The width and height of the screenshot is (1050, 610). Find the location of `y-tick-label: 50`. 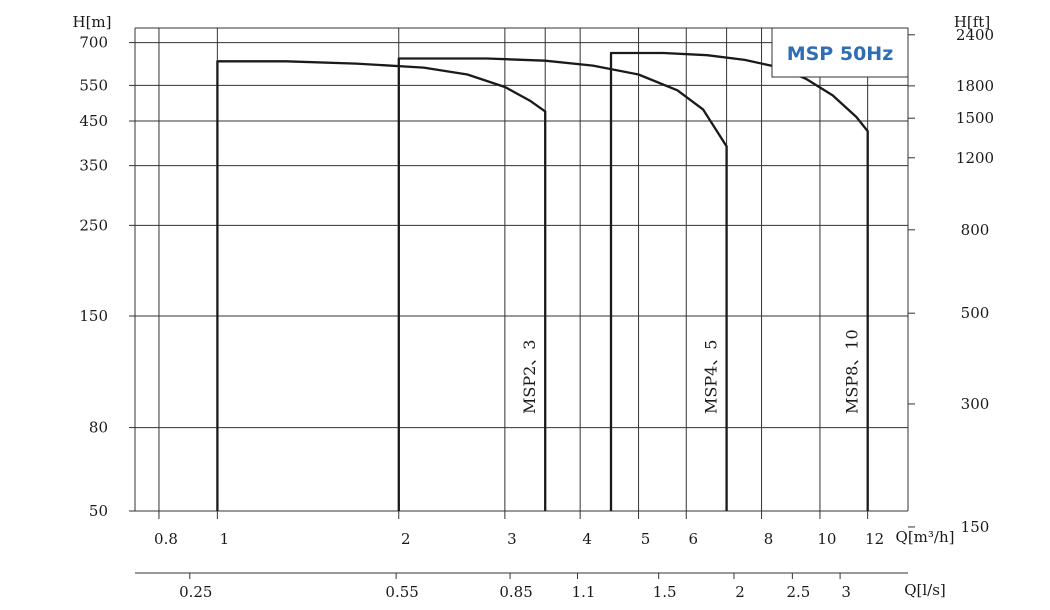

y-tick-label: 50 is located at coordinates (98, 511).